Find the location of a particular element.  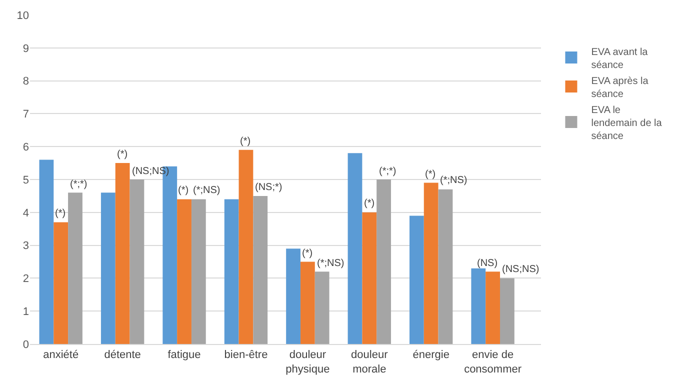

x-tick-label: détente is located at coordinates (122, 355).